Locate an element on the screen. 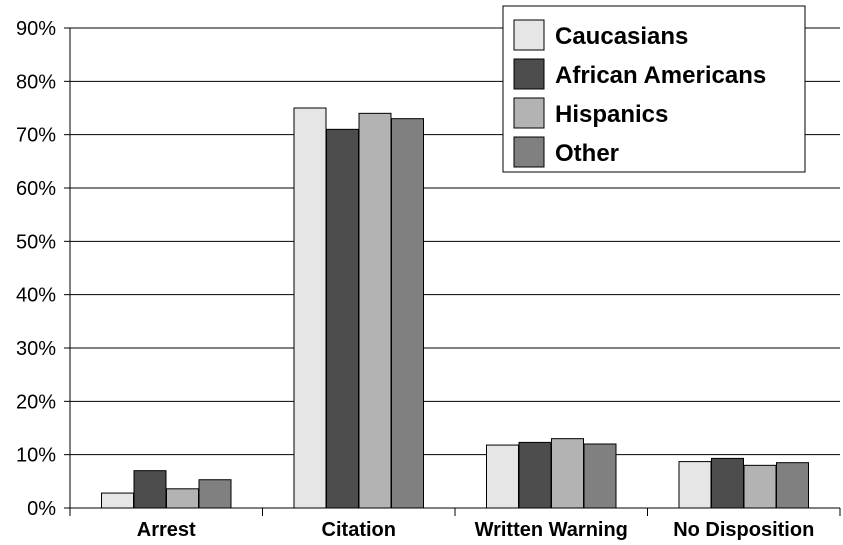  x-category-label: Citation is located at coordinates (359, 530).